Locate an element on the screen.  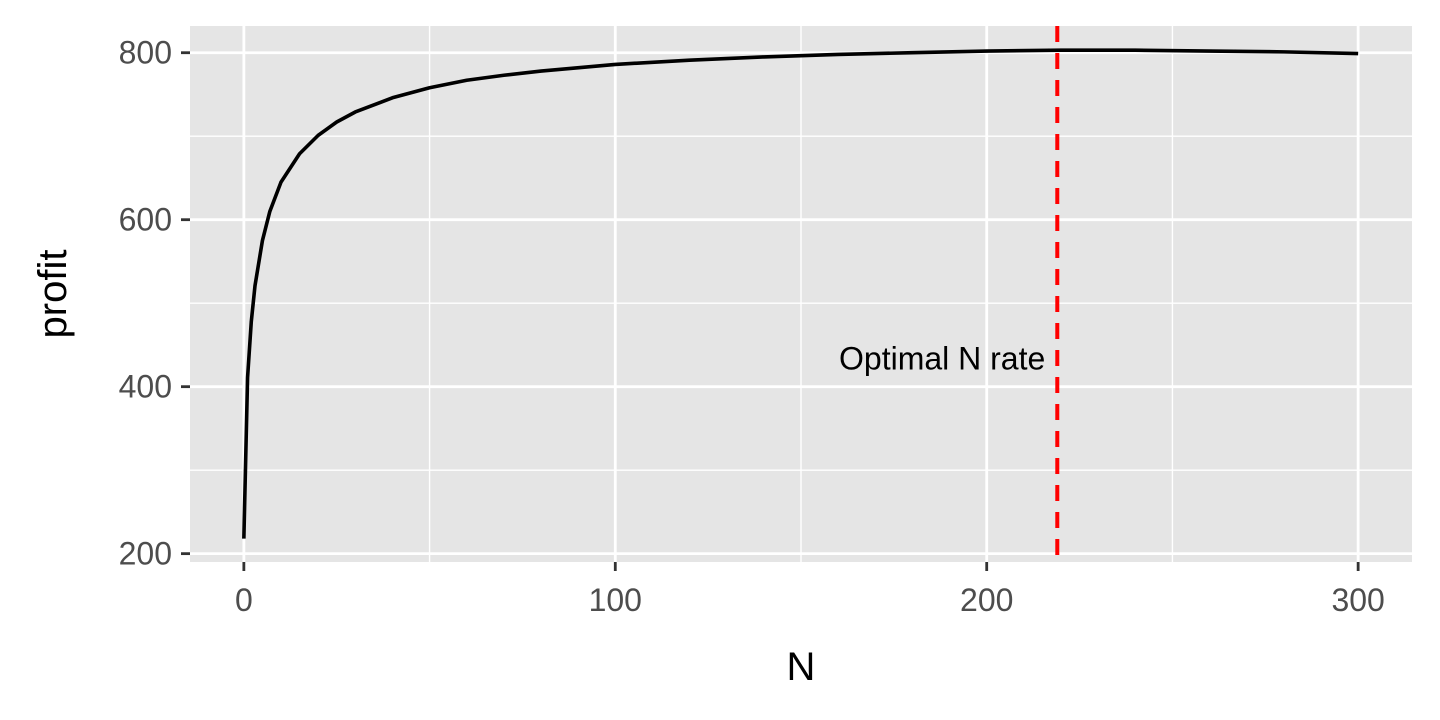
y-axis-title: profit is located at coordinates (53, 294).